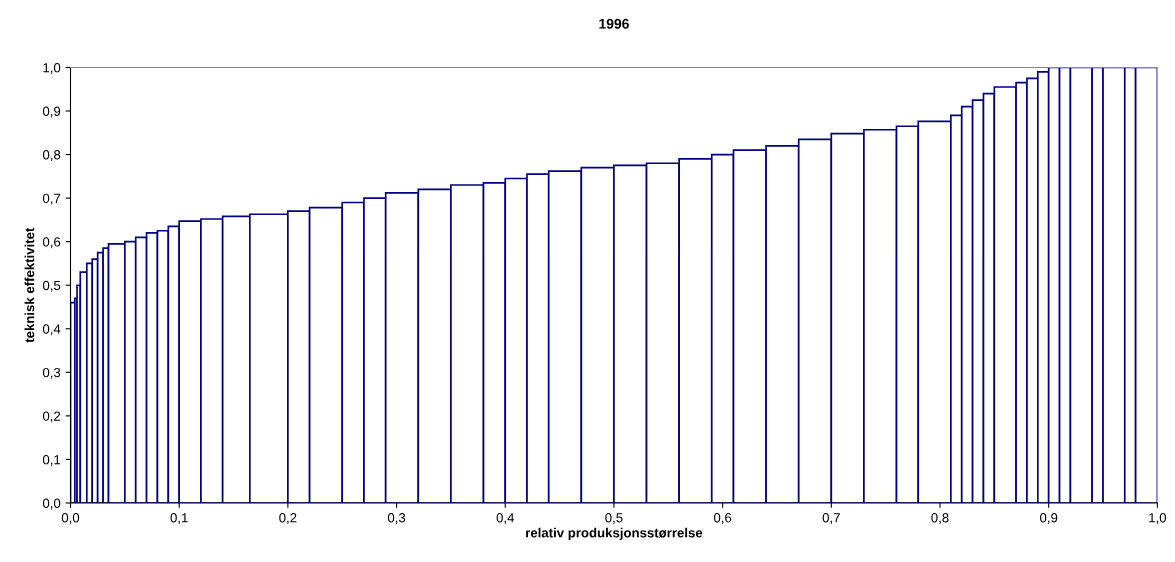 This screenshot has width=1175, height=562. Describe the element at coordinates (505, 518) in the screenshot. I see `x-tick-label: 0,4` at that location.